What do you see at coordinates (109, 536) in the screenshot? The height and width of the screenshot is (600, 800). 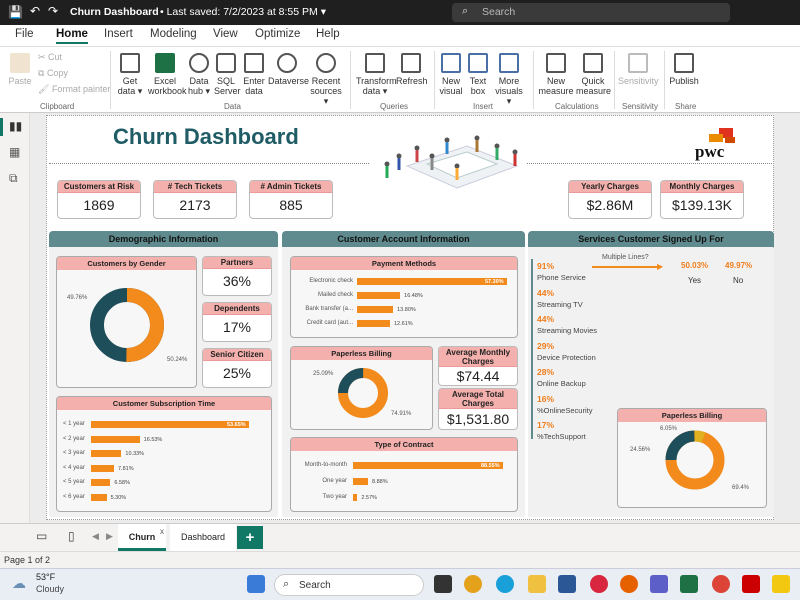 I see `next-page-icon: ▶` at bounding box center [109, 536].